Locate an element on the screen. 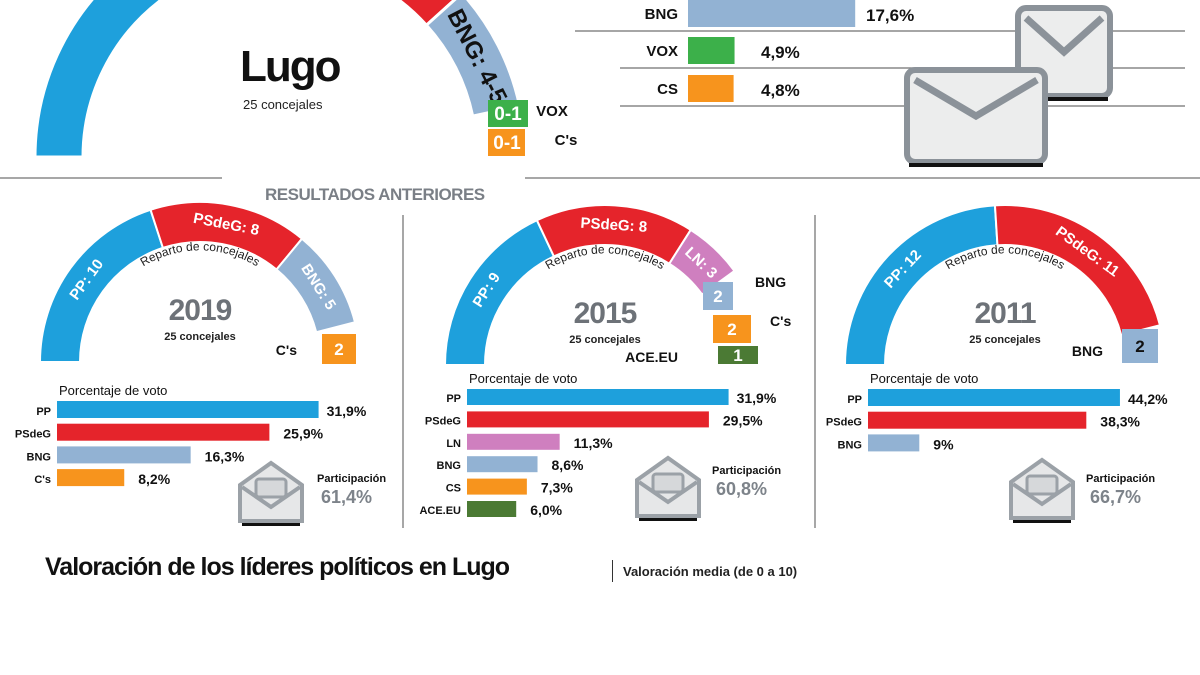  vote-bar-label: C's is located at coordinates (42, 480).